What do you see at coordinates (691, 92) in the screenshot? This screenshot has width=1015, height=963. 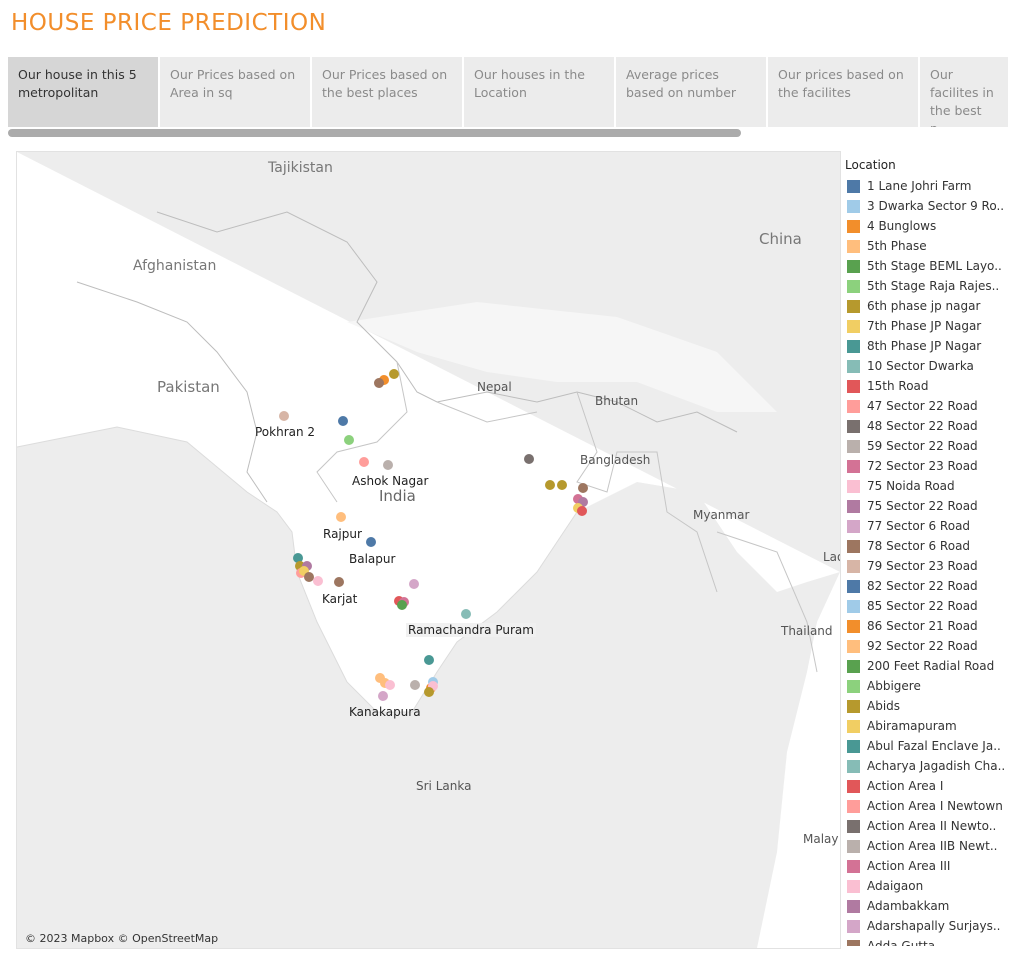 I see `tab-average-prices: Average prices based on number` at bounding box center [691, 92].